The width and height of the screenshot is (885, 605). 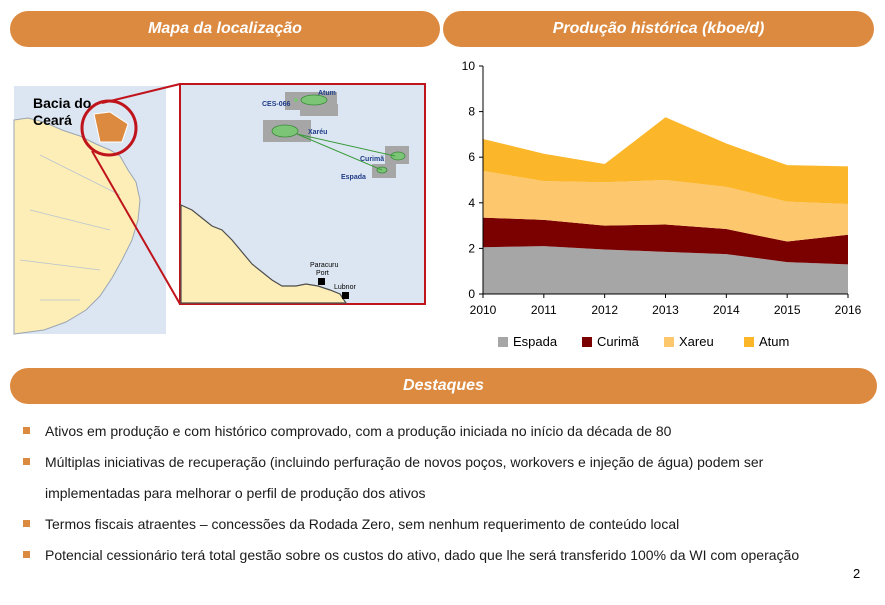 I want to click on area-espada, so click(x=665, y=270).